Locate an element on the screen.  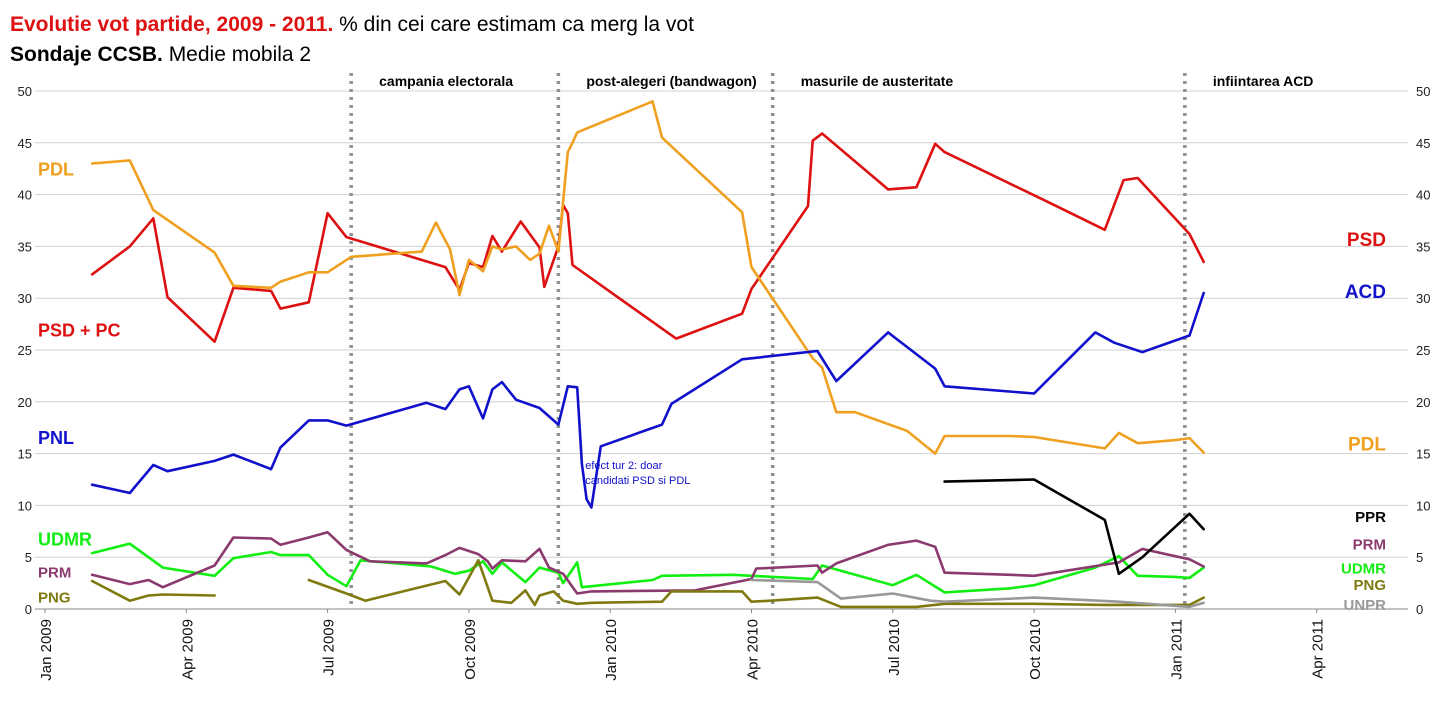
y-tick-right: 25 is located at coordinates (1423, 350).